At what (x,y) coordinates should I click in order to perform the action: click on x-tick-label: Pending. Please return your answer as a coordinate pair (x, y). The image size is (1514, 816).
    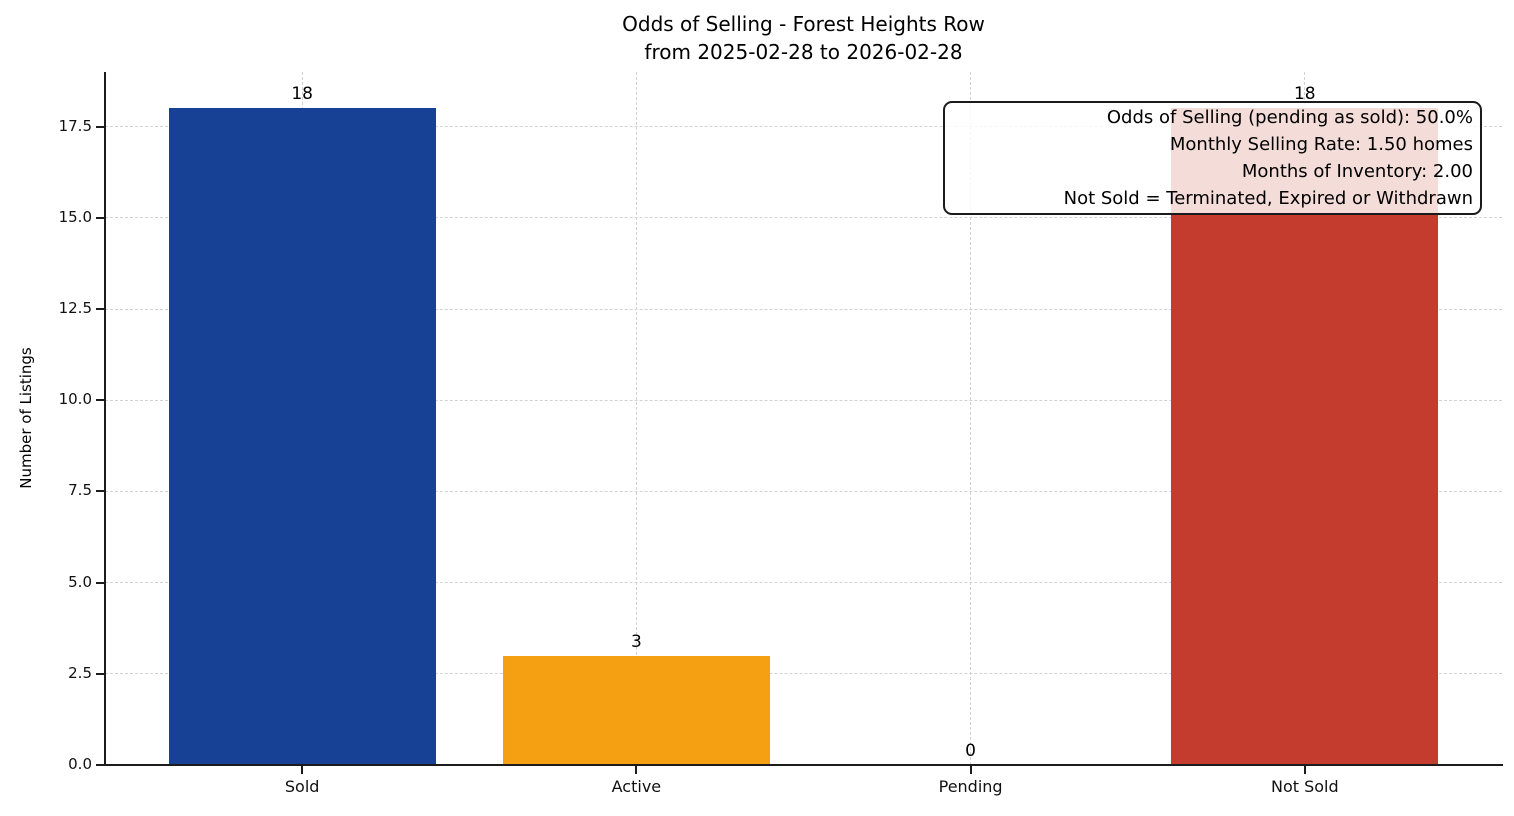
    Looking at the image, I should click on (970, 786).